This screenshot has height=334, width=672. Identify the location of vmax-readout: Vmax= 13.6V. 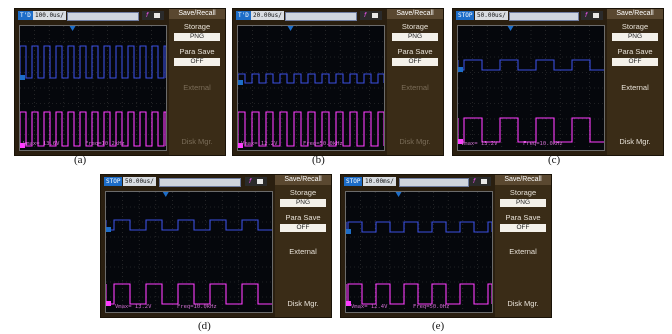
(41, 144).